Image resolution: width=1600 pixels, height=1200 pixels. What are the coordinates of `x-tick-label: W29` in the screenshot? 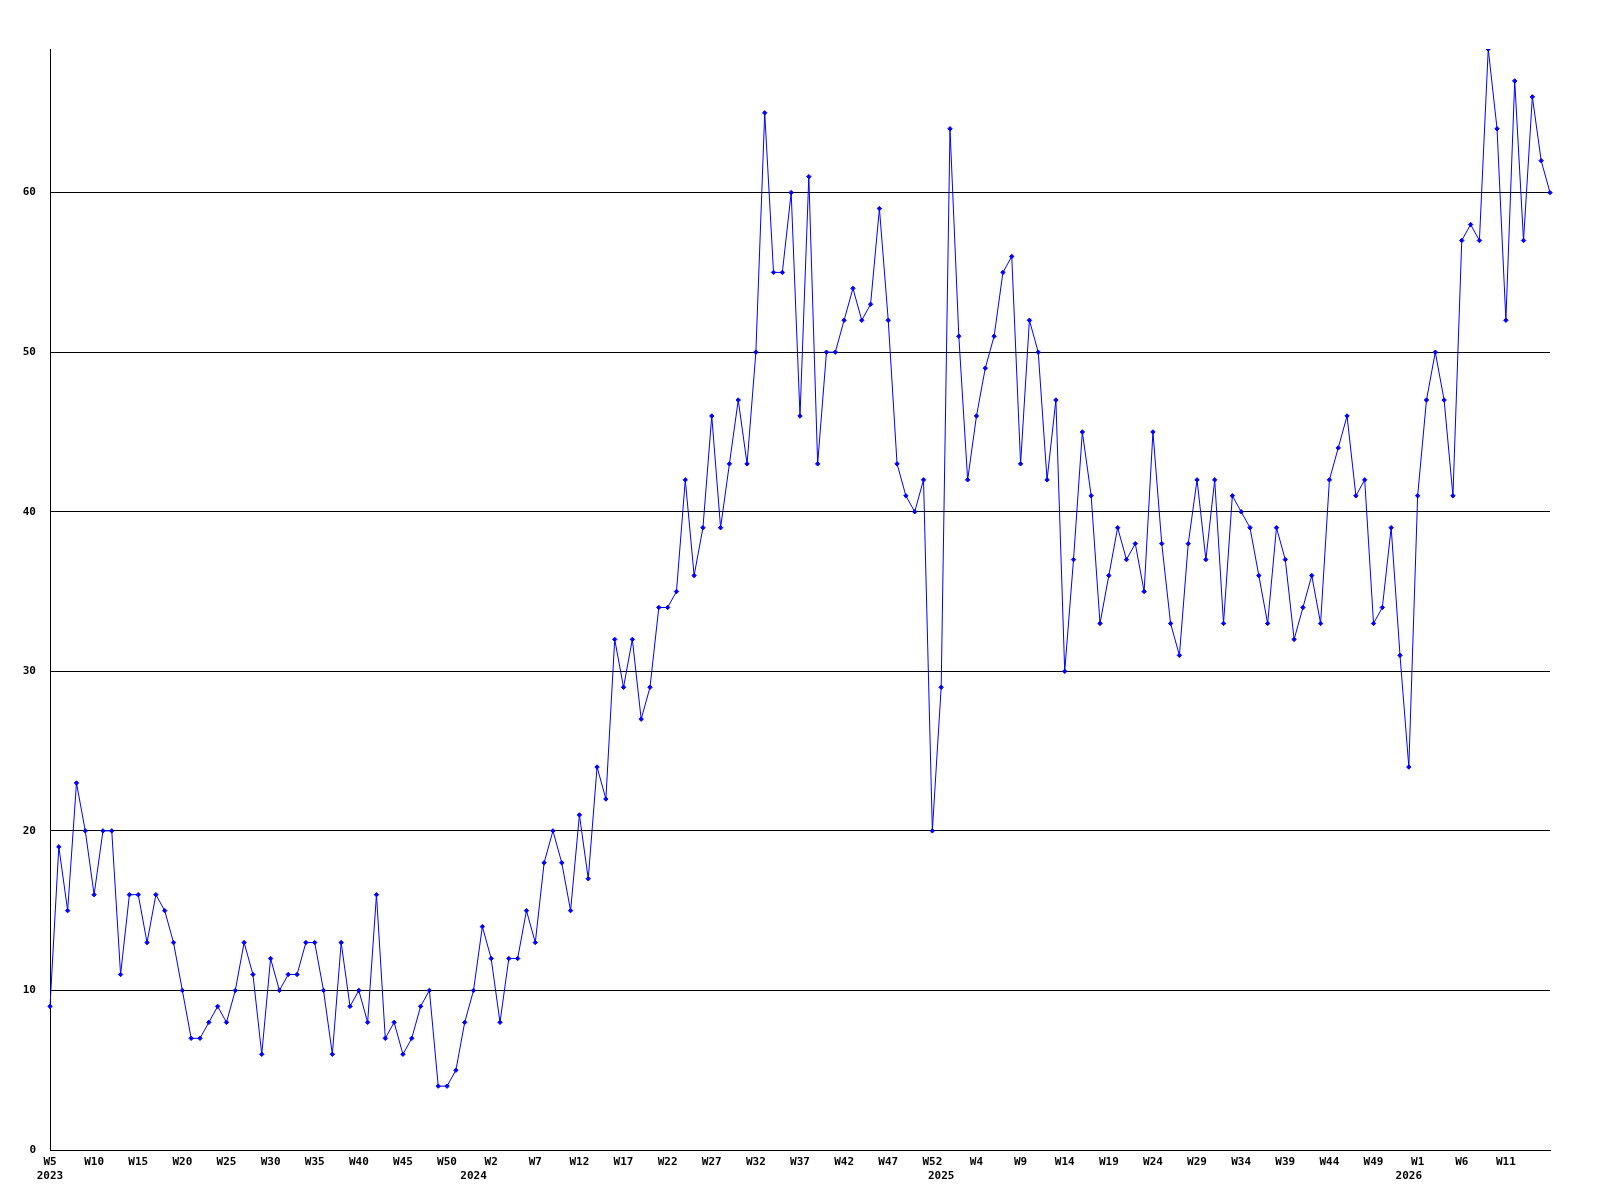 It's located at (1197, 1162).